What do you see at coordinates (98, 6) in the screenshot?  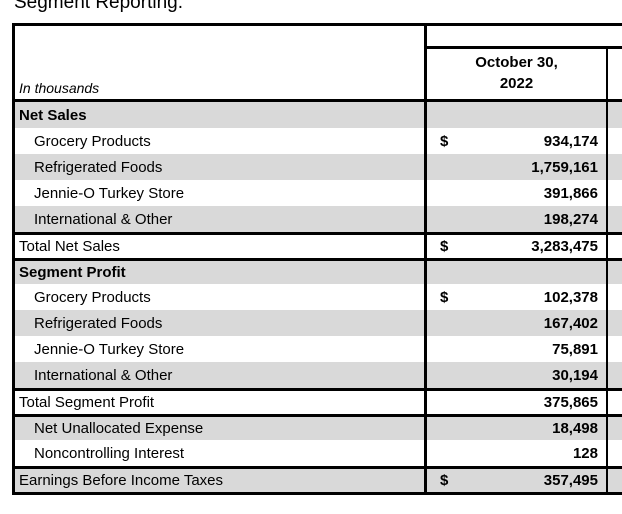 I see `section-title: Segment Reporting.` at bounding box center [98, 6].